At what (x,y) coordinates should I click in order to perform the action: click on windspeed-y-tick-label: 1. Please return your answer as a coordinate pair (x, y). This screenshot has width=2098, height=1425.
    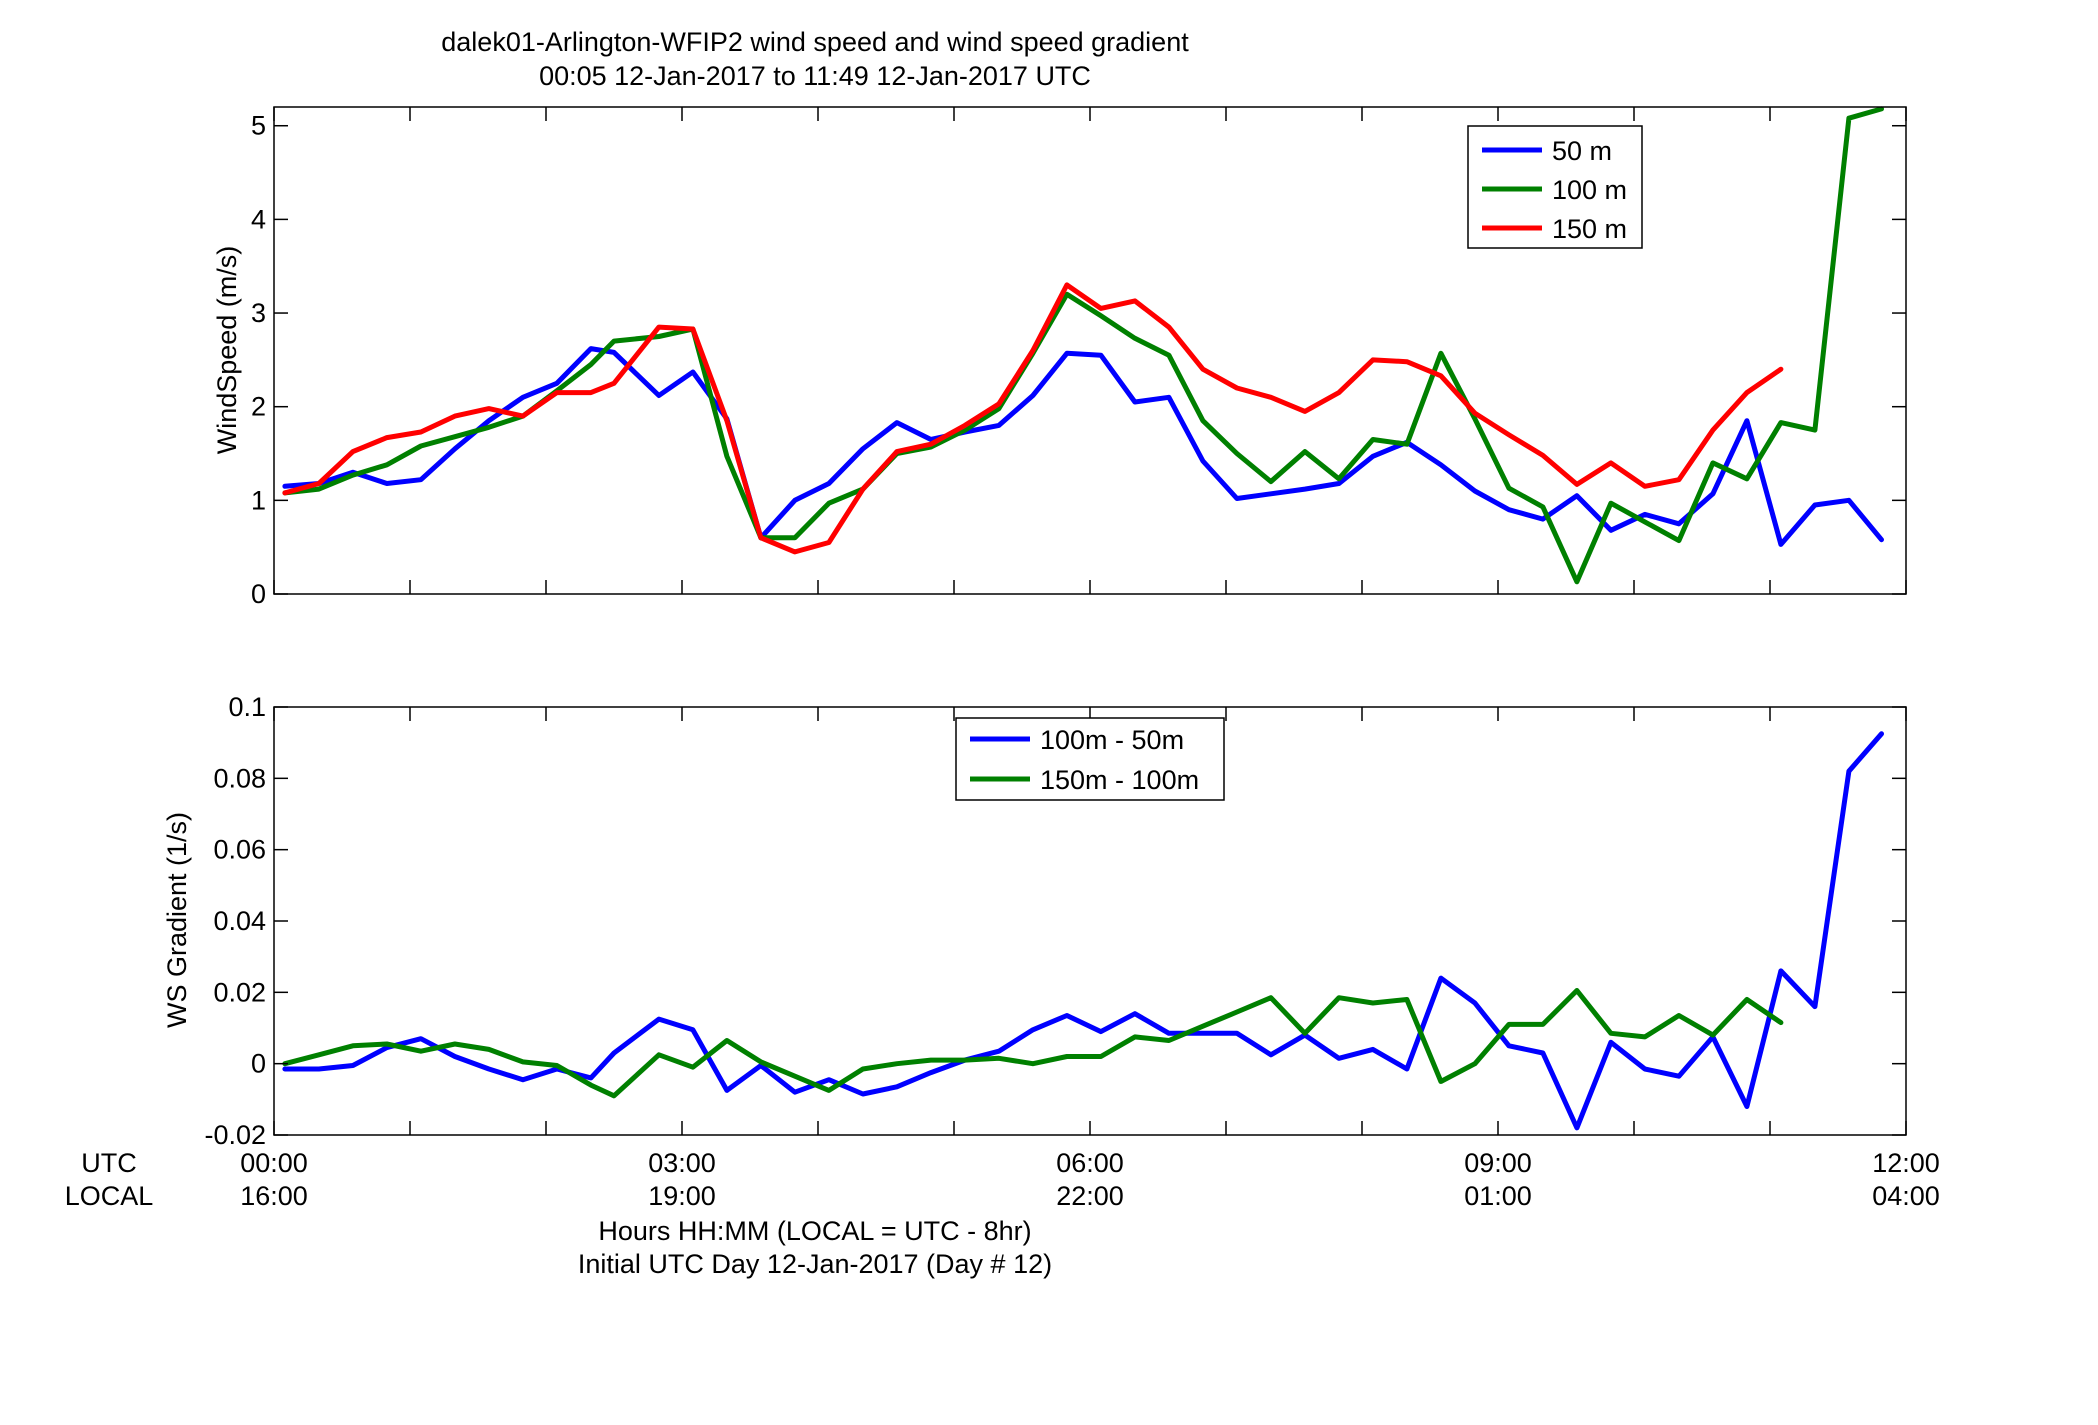
    Looking at the image, I should click on (258, 500).